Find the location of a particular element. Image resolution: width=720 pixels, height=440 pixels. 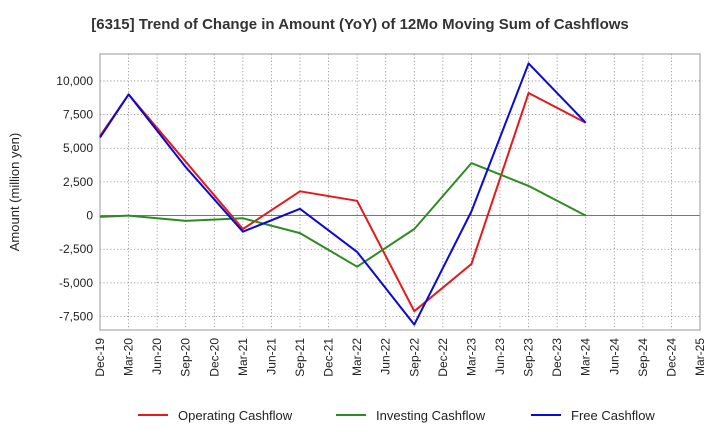

x-tick-label: Mar-20 is located at coordinates (129, 357).